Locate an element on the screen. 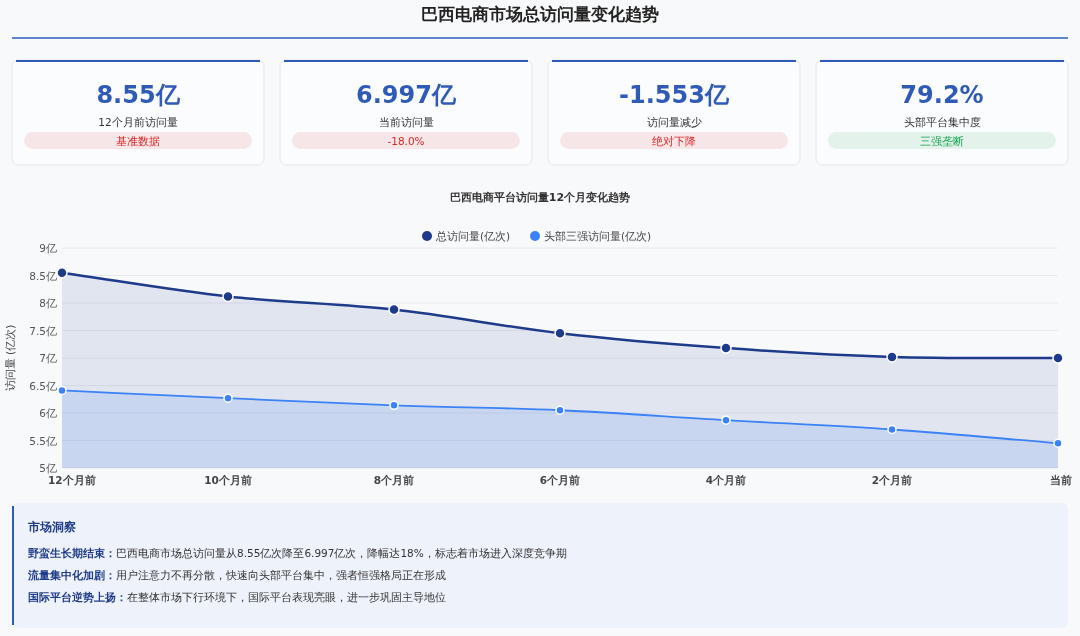 This screenshot has width=1080, height=636. y-tick-label: 5.5亿 is located at coordinates (43, 440).